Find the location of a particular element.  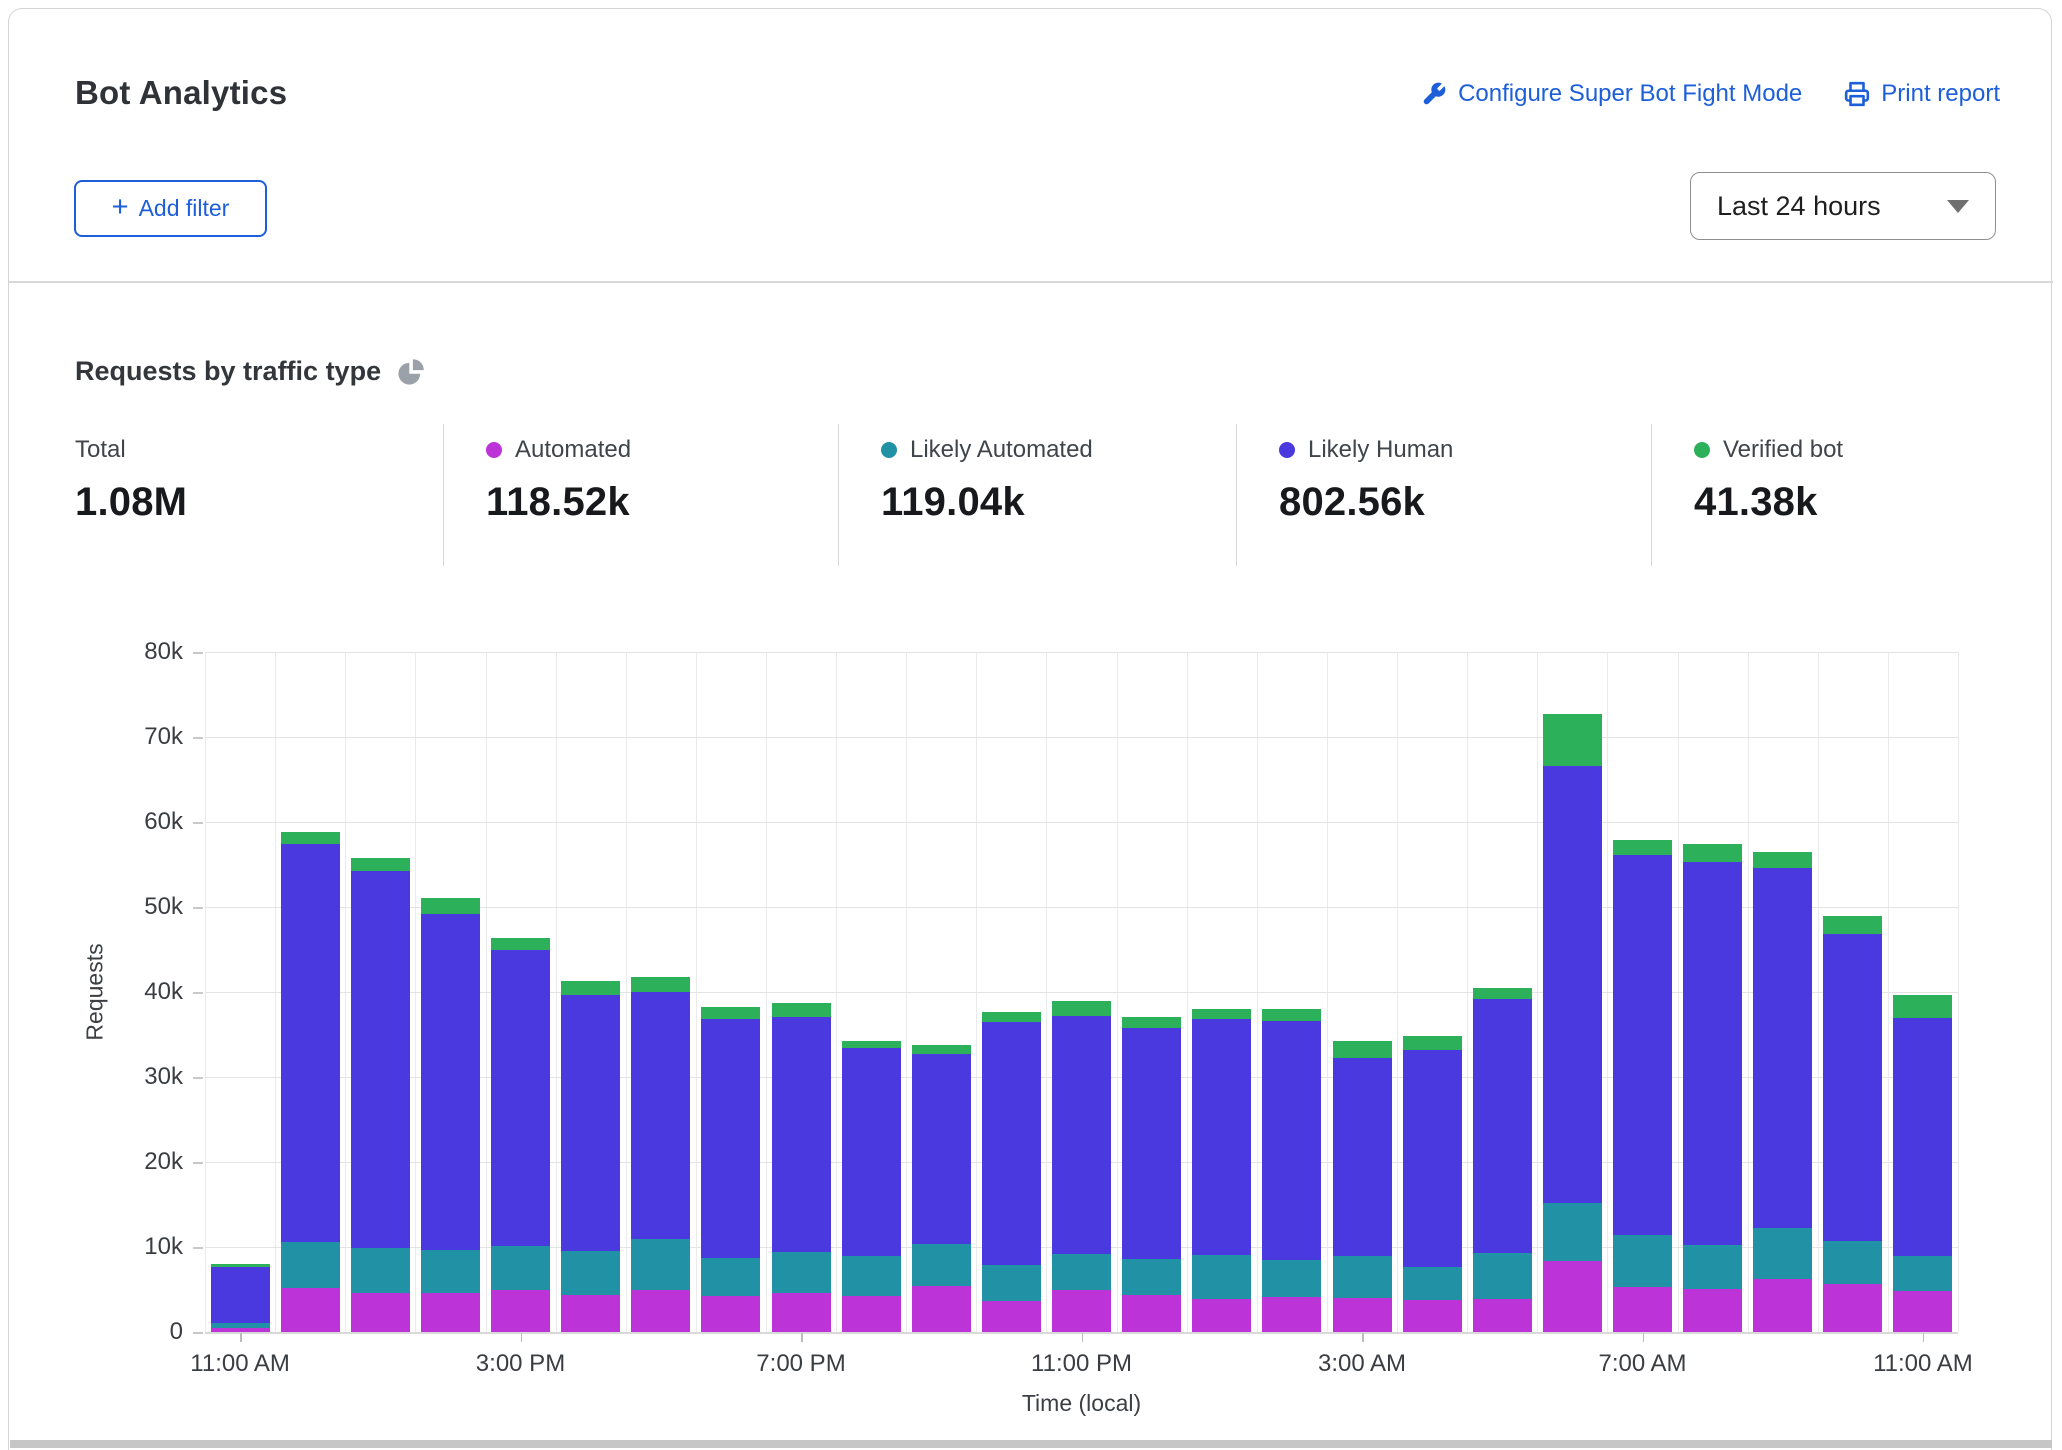

bar-900pm is located at coordinates (941, 1188).